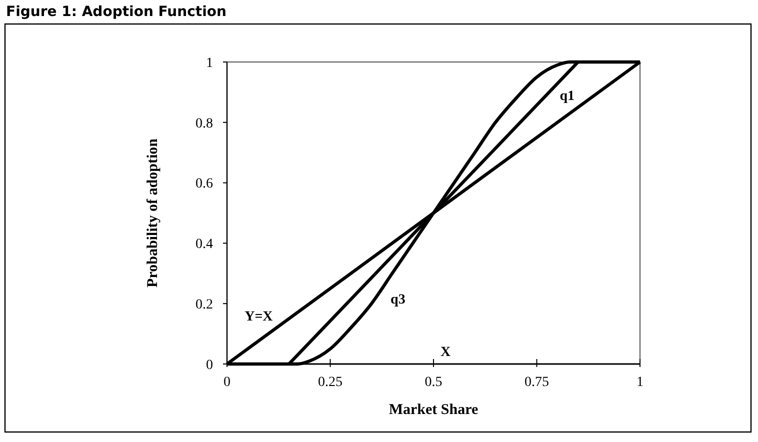 Image resolution: width=758 pixels, height=442 pixels. I want to click on y-tick-label: 0.8, so click(204, 124).